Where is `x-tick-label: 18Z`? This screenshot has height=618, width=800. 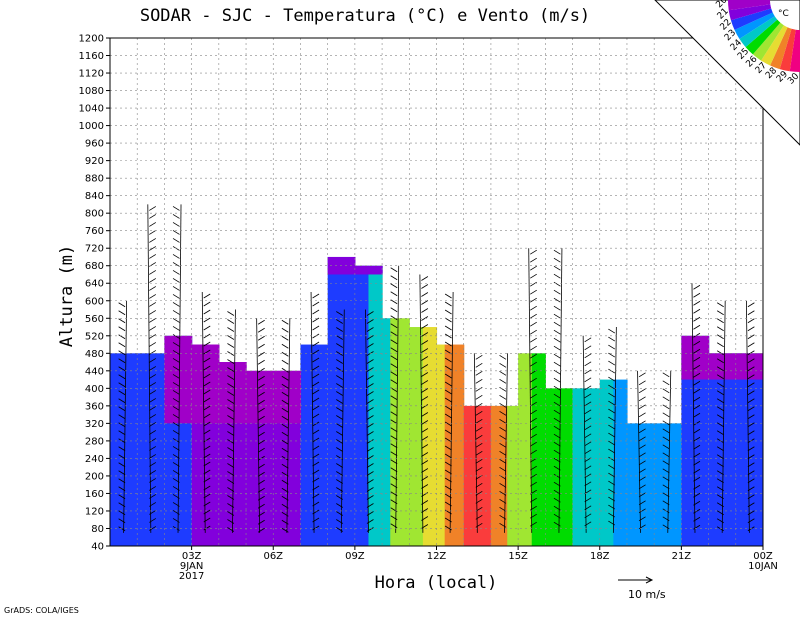 x-tick-label: 18Z is located at coordinates (600, 556).